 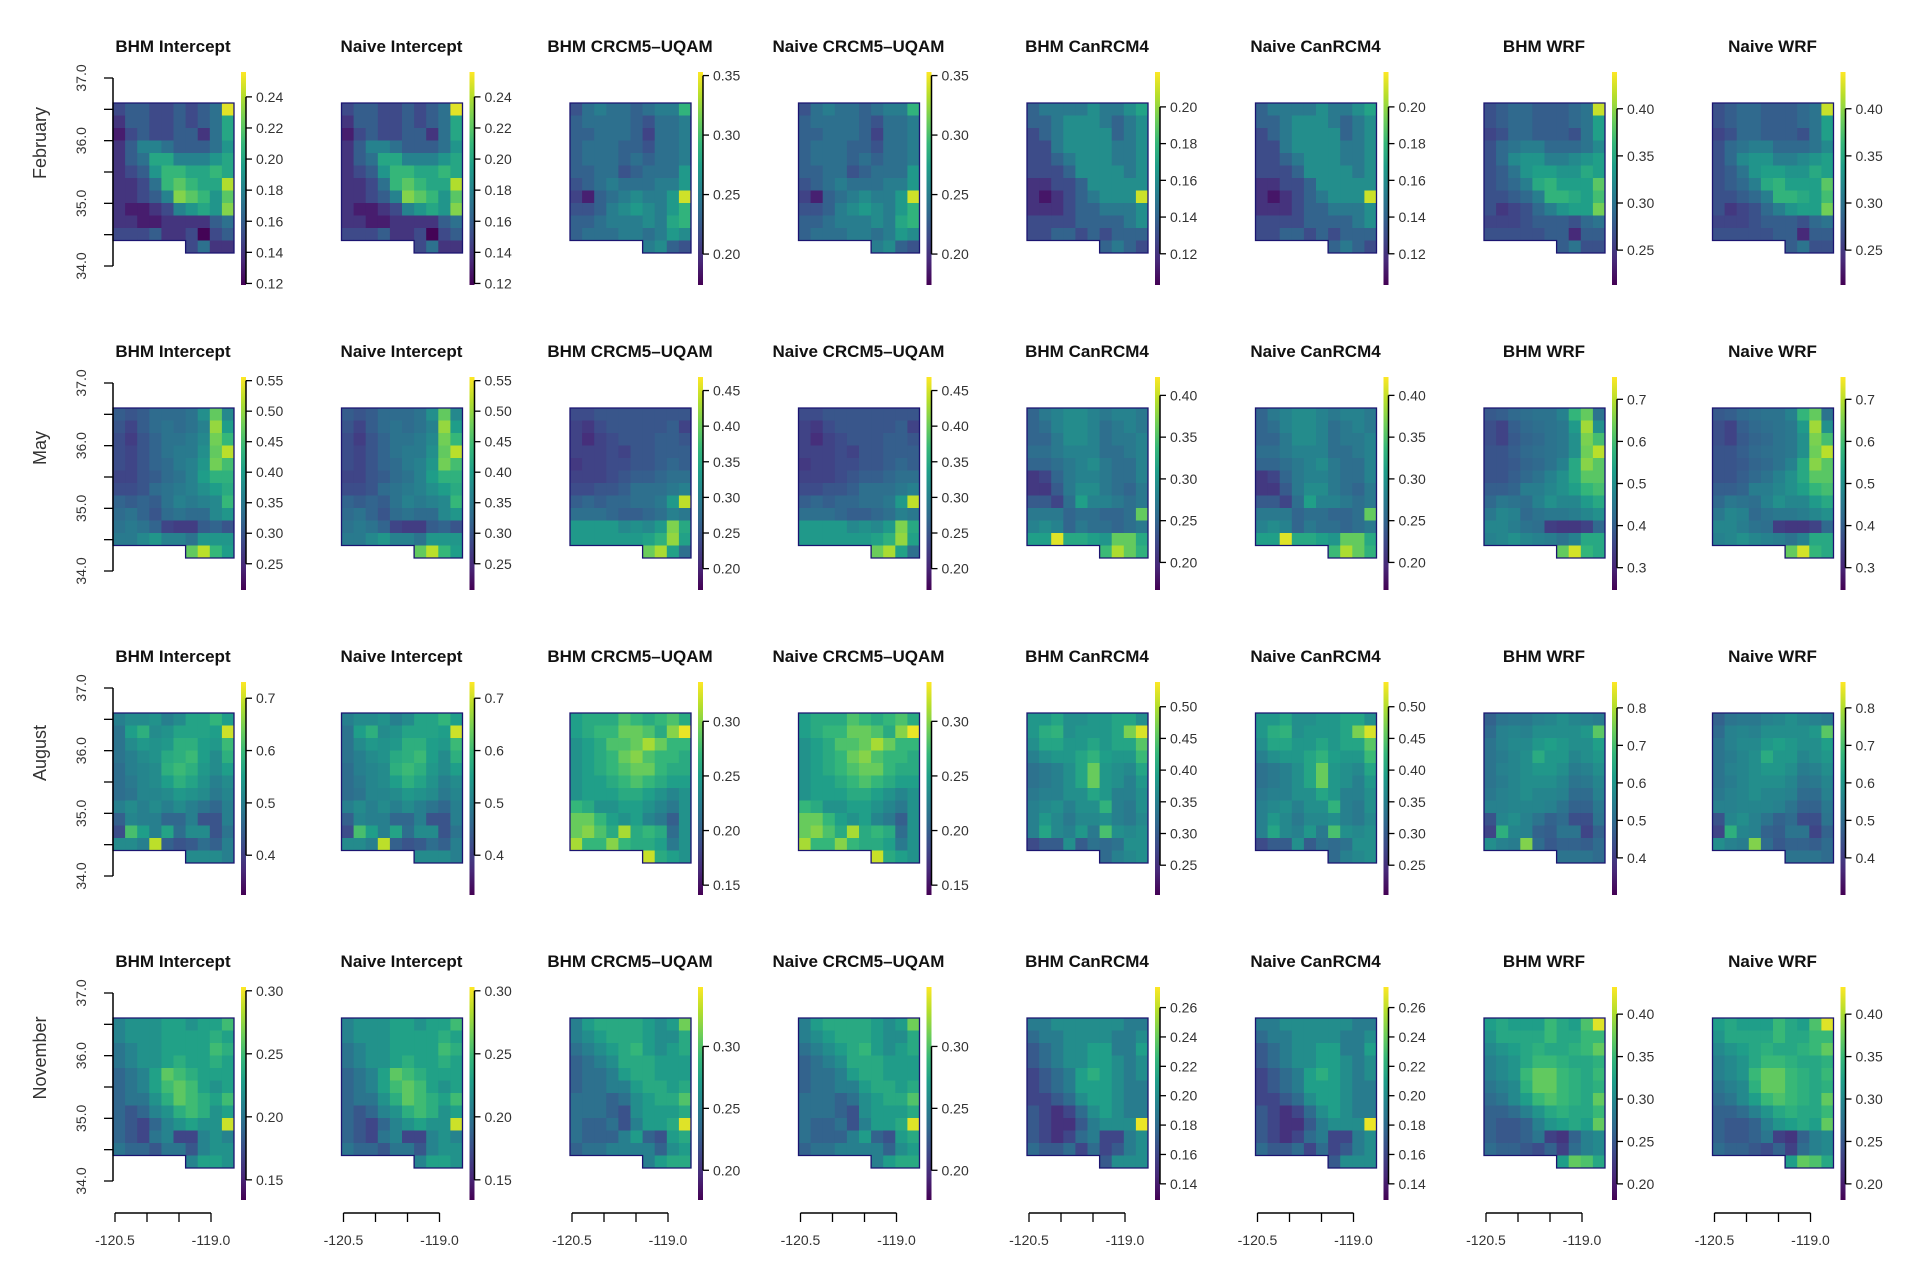 I want to click on colorbar-tick-label: 0.6, so click(x=1866, y=783).